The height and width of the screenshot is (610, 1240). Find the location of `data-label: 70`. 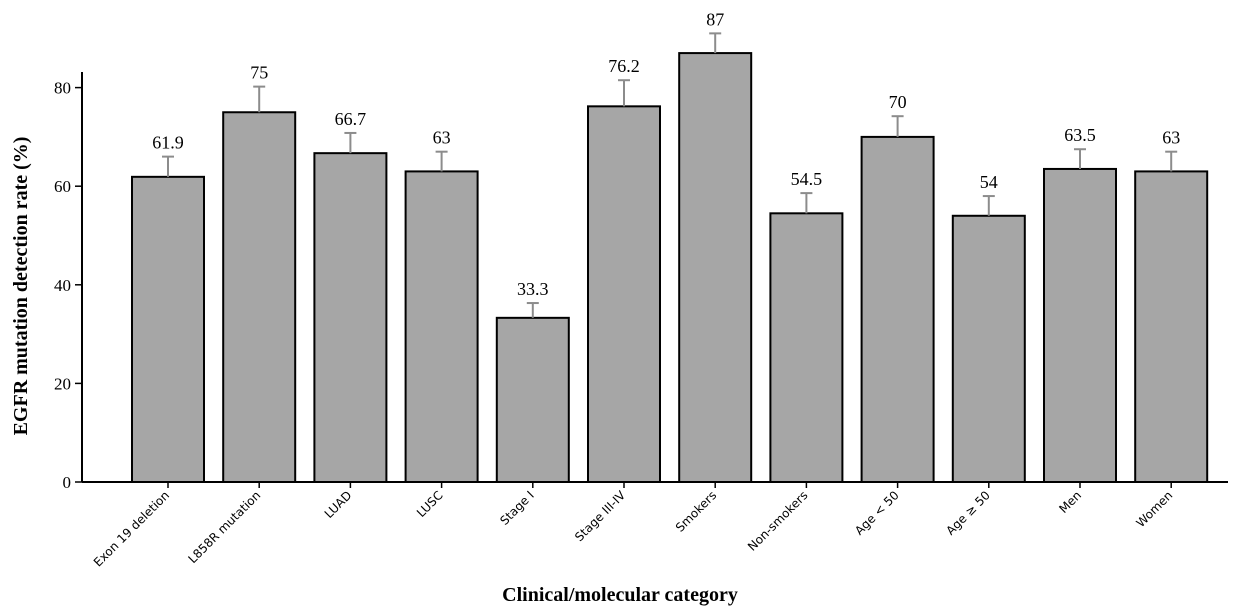

data-label: 70 is located at coordinates (898, 102).